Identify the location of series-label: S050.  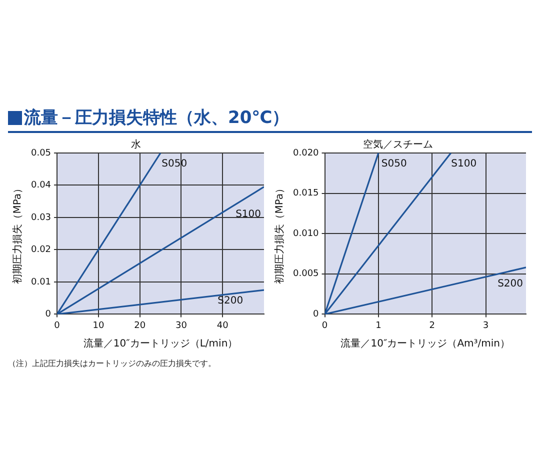
(394, 164).